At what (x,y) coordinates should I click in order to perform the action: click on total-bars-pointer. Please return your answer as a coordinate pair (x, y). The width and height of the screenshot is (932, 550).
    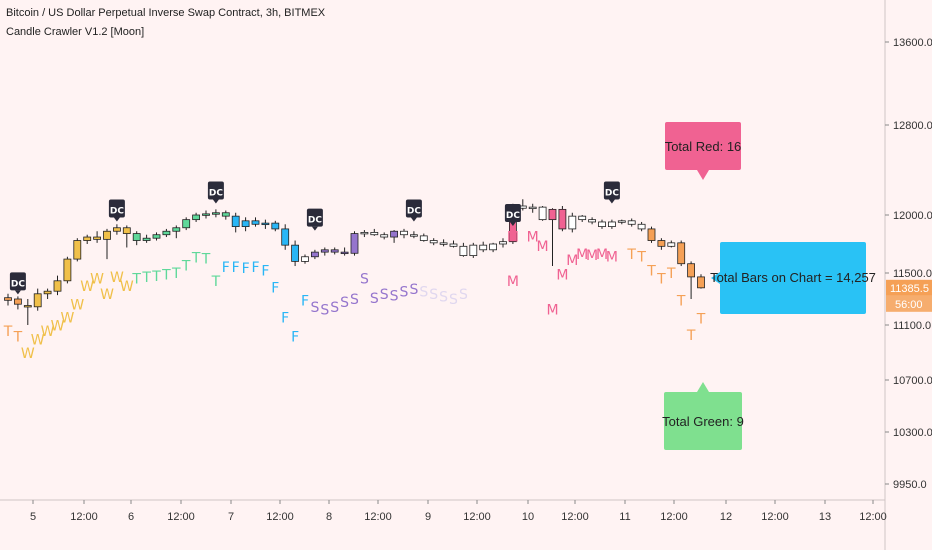
    Looking at the image, I should click on (715, 278).